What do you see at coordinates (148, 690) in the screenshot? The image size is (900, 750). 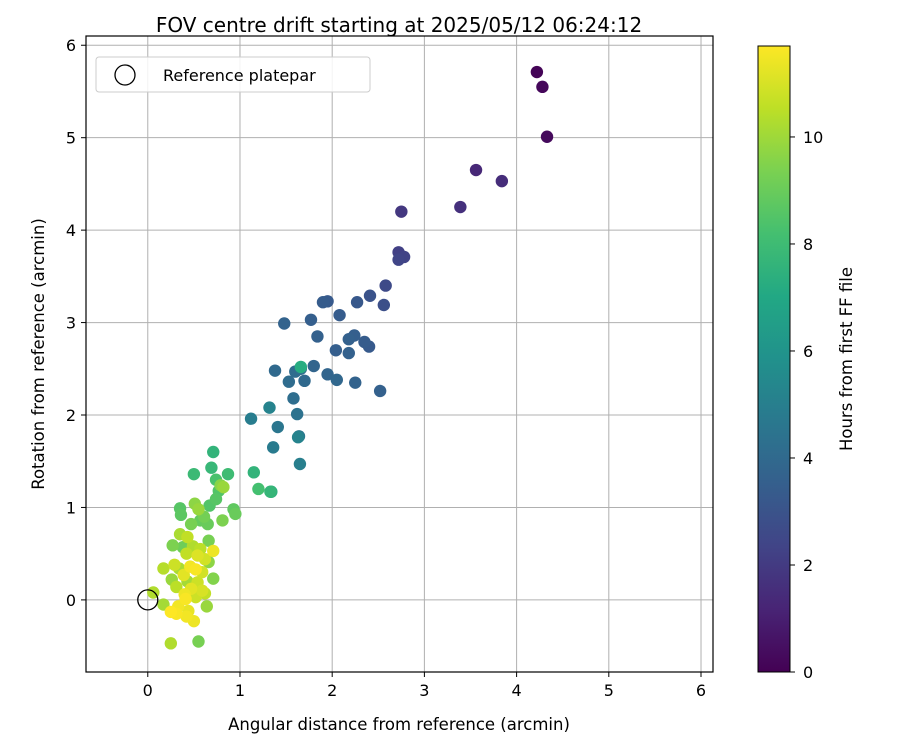 I see `x-tick-label: 0` at bounding box center [148, 690].